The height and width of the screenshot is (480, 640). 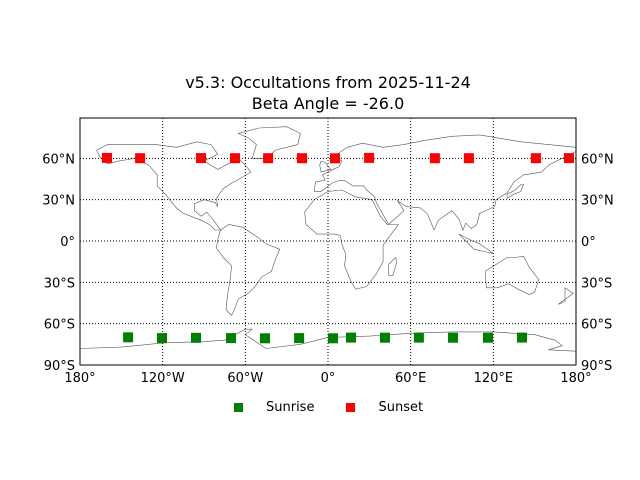 What do you see at coordinates (596, 366) in the screenshot?
I see `y-tick-label-right: 90°S` at bounding box center [596, 366].